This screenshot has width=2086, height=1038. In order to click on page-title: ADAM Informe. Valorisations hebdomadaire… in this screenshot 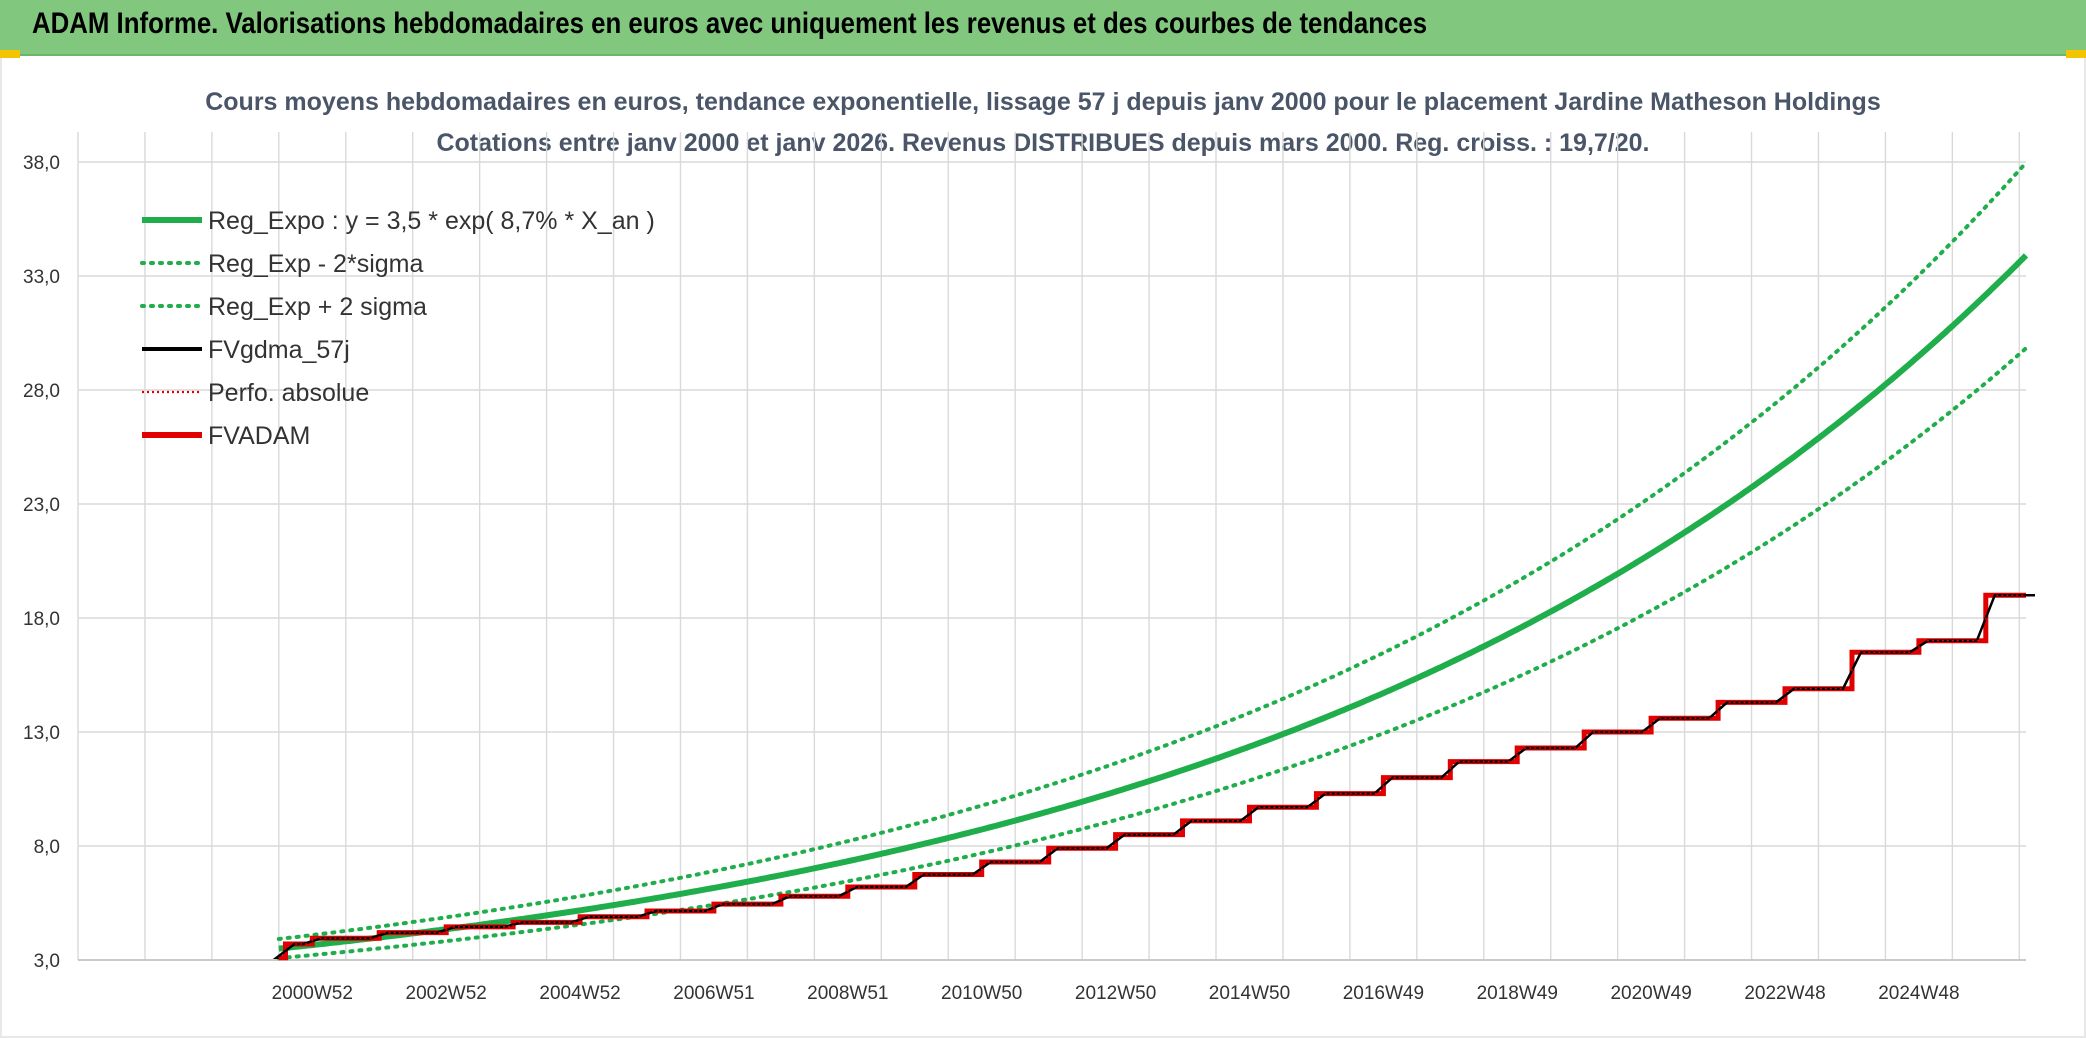, I will do `click(730, 23)`.